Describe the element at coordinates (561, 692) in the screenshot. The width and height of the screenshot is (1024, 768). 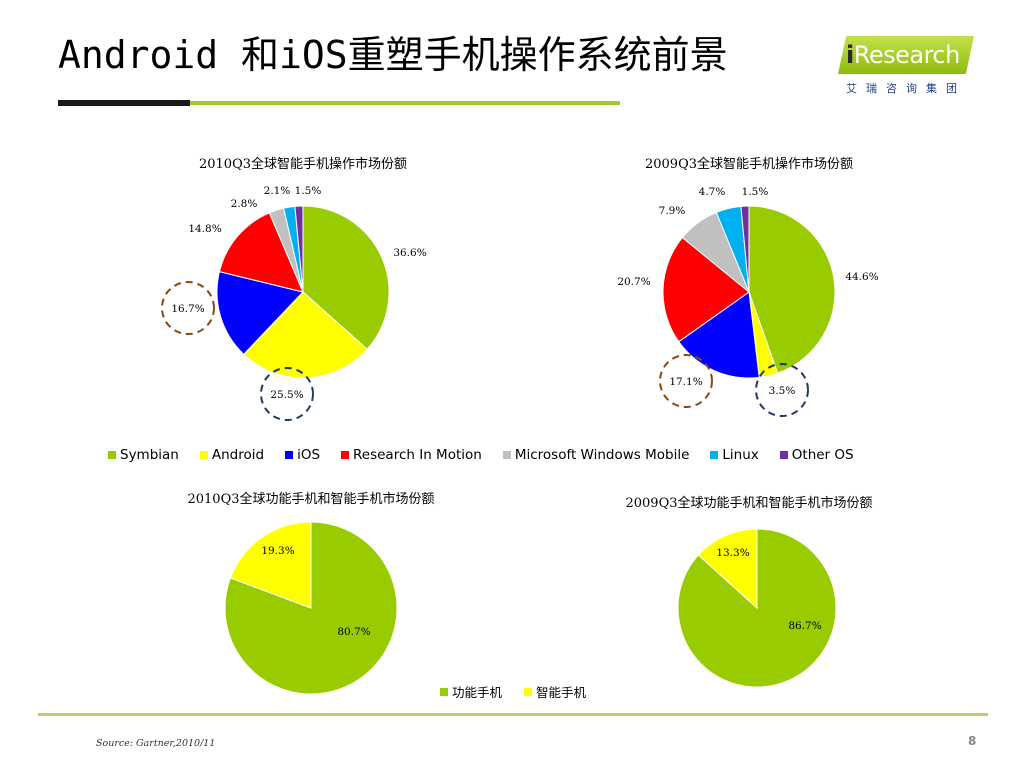
I see `legend-label: 智能手机` at that location.